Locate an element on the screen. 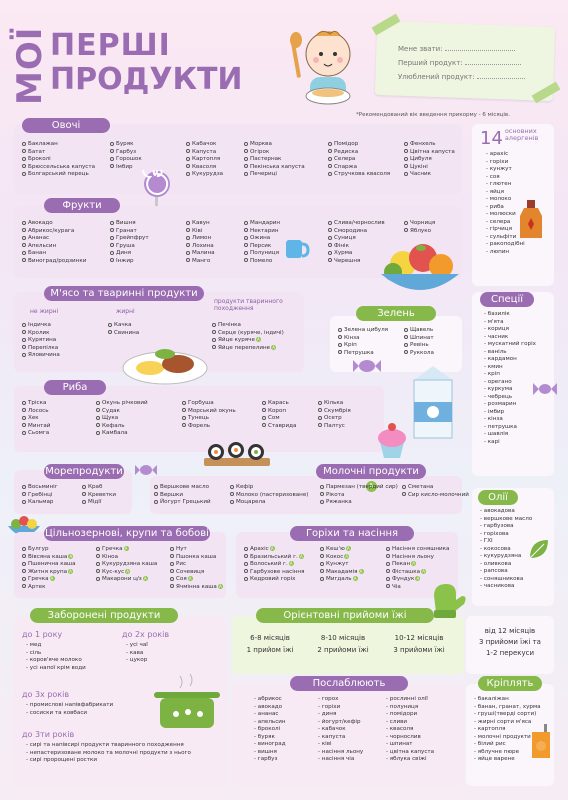 The width and height of the screenshot is (568, 800). list-item: Курятина is located at coordinates (41, 341).